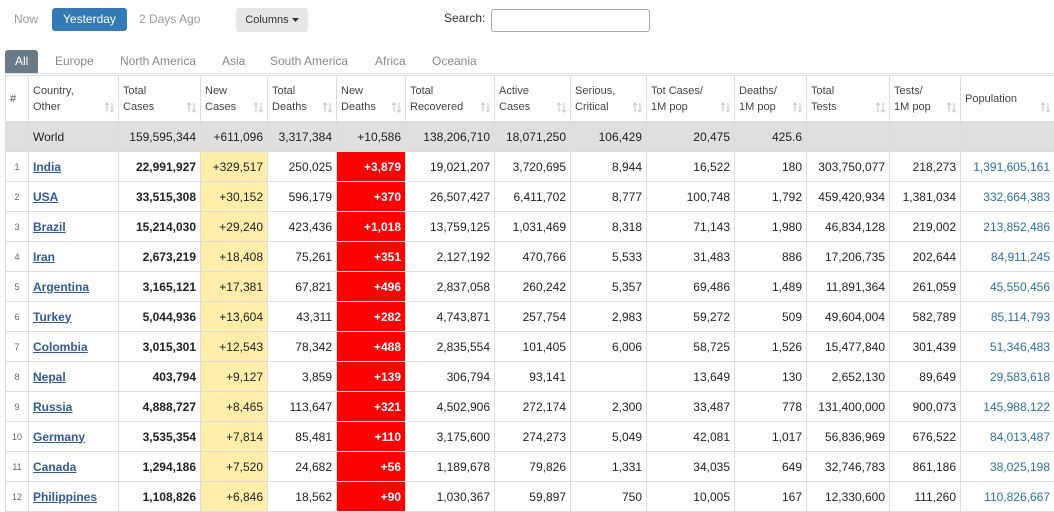 The width and height of the screenshot is (1054, 512). Describe the element at coordinates (925, 437) in the screenshot. I see `cell: 676,522` at that location.